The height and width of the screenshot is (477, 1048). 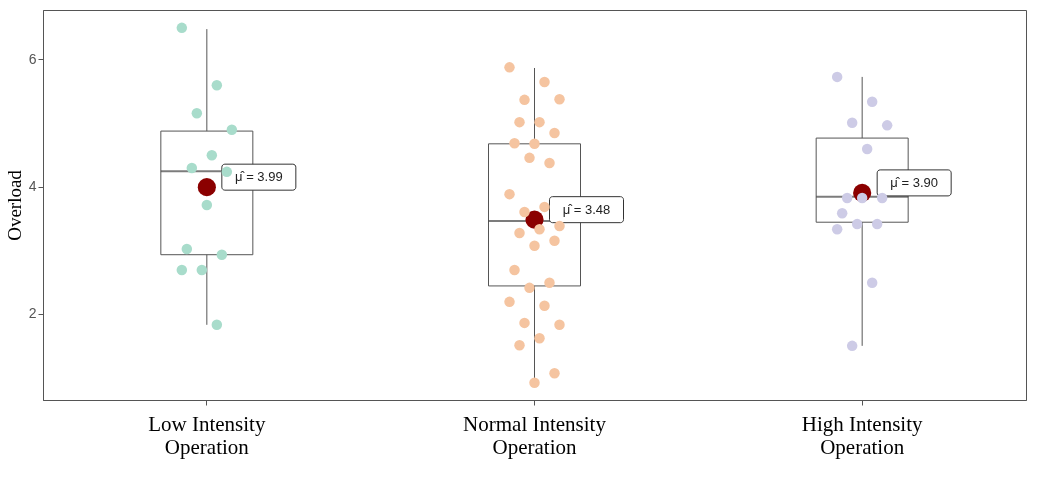 What do you see at coordinates (259, 177) in the screenshot?
I see `annotation: μ̂ = 3.99` at bounding box center [259, 177].